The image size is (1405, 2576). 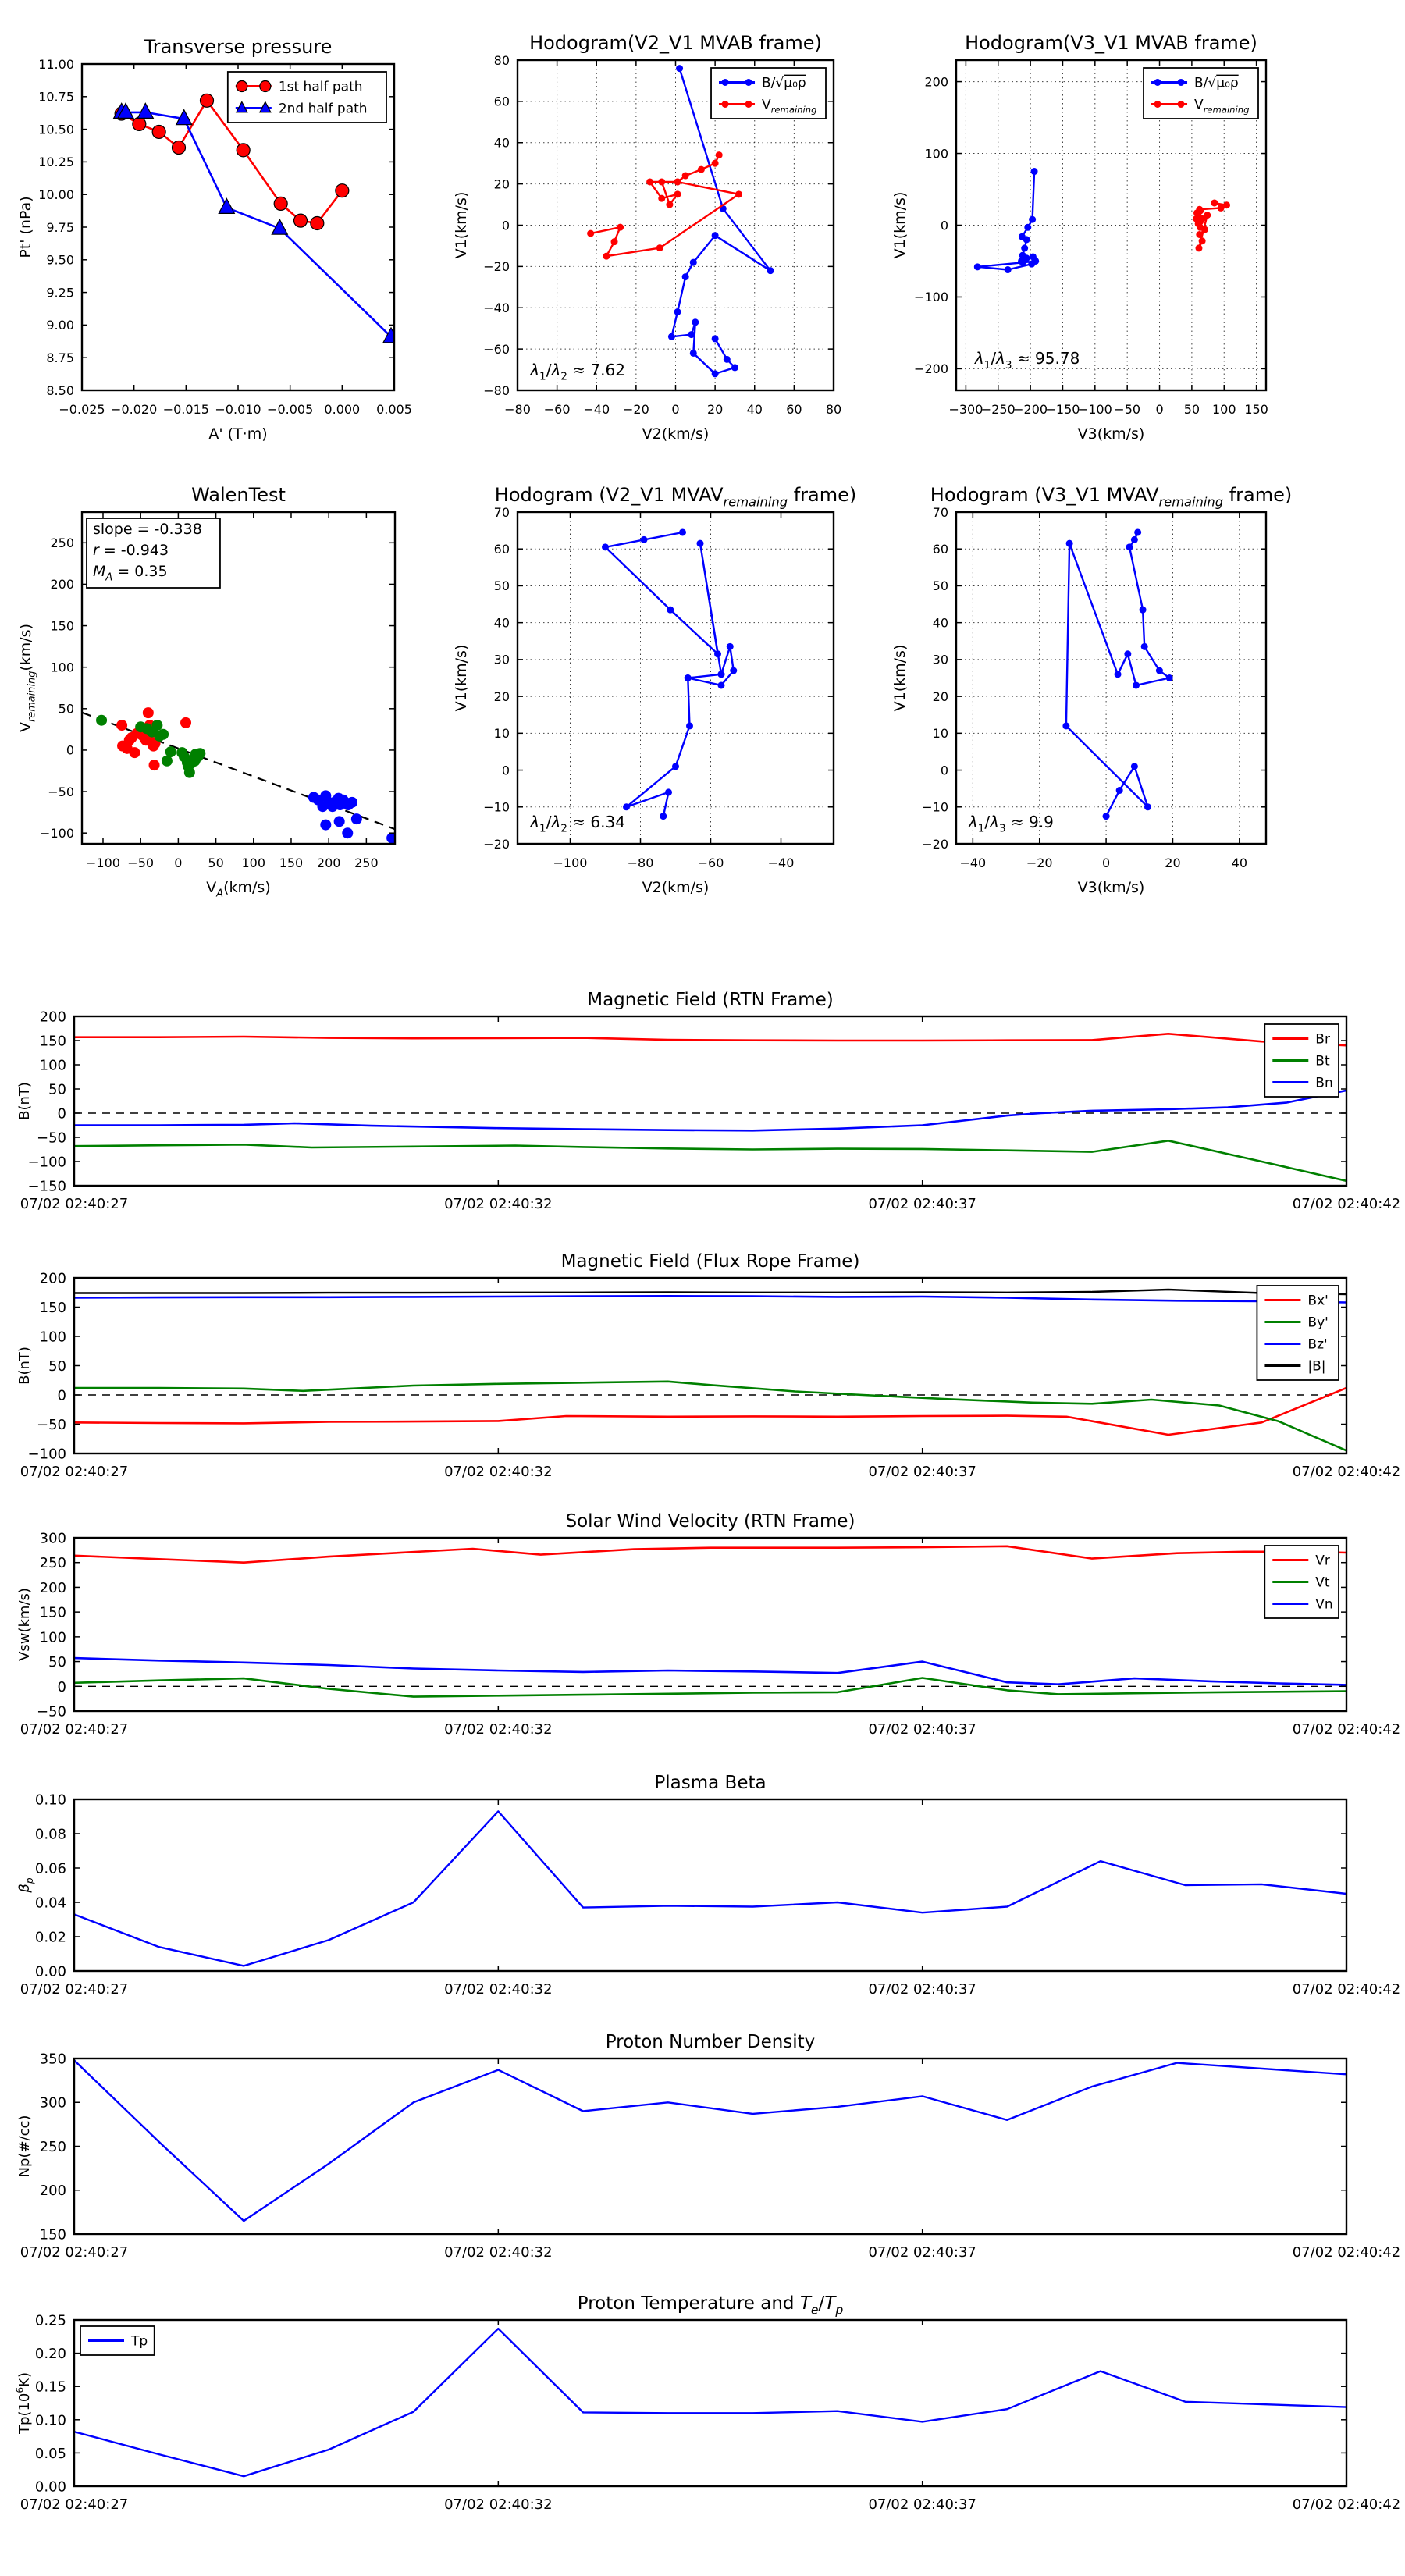 What do you see at coordinates (498, 1472) in the screenshot?
I see `svg-text: 07/02 02:40:32` at bounding box center [498, 1472].